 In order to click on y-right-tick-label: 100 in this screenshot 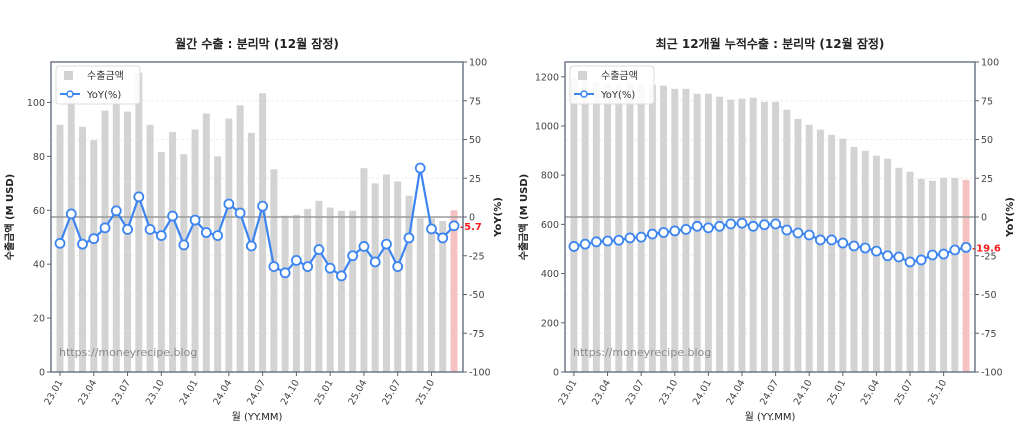, I will do `click(478, 63)`.